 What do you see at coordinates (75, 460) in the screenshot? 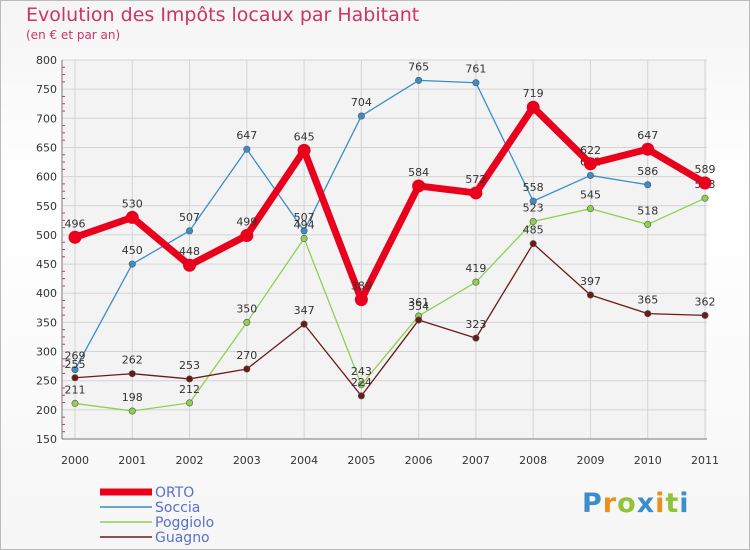
I see `x-tick-label: 2000` at bounding box center [75, 460].